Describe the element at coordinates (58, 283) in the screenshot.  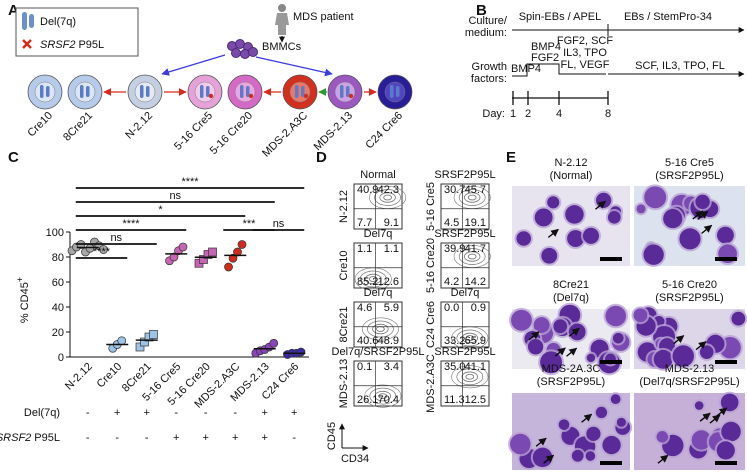
I see `y-tick-label: 60` at that location.